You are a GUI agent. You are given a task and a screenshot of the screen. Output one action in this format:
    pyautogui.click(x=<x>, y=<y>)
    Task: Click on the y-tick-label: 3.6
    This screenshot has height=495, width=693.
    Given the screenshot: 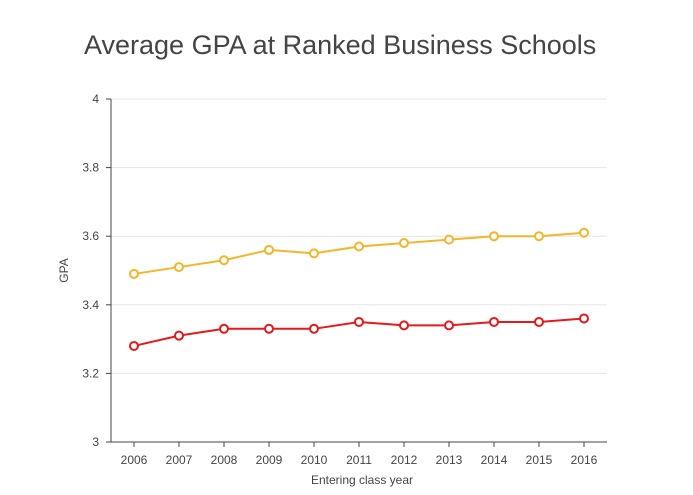 What is the action you would take?
    pyautogui.click(x=90, y=236)
    